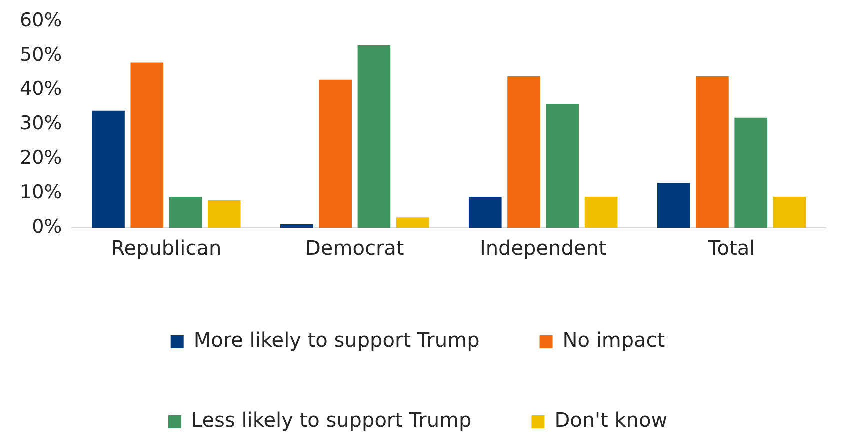  I want to click on y-tick-label: 20%, so click(41, 158).